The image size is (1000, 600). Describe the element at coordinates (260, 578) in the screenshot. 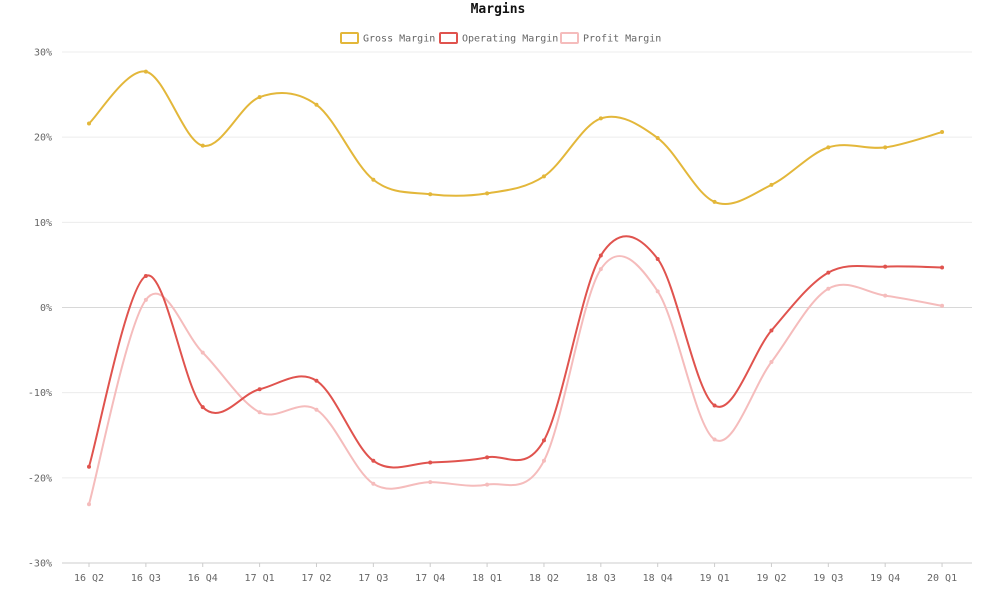

I see `x-tick-label: 17 Q1` at that location.